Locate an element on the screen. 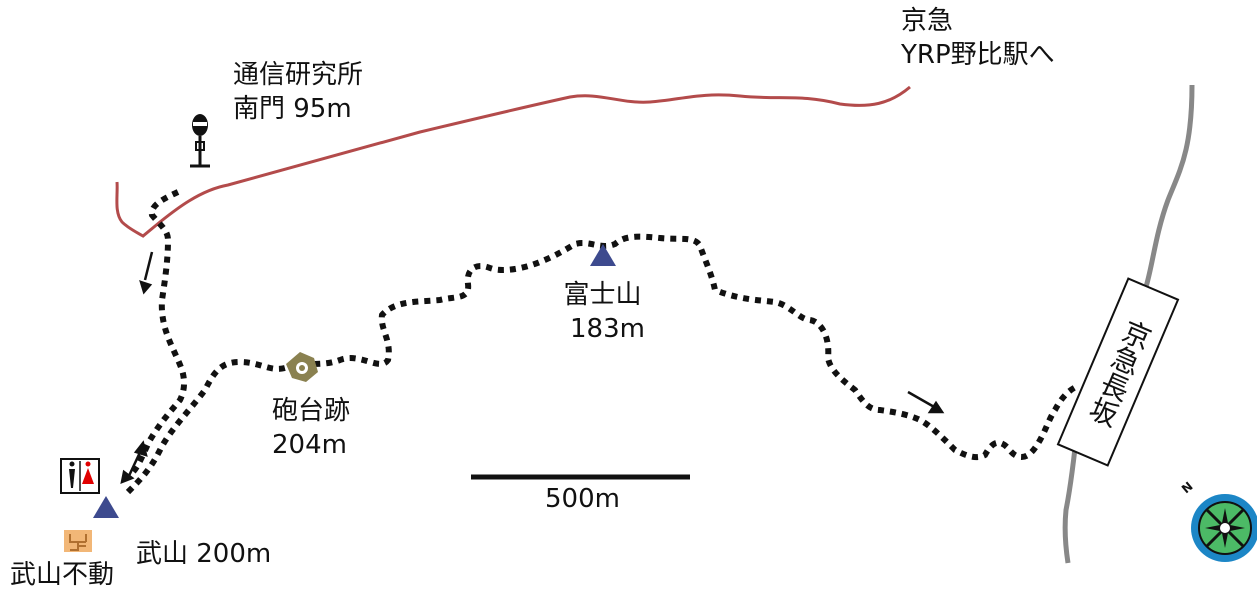  takeyama-name: 武山 200m is located at coordinates (204, 554).